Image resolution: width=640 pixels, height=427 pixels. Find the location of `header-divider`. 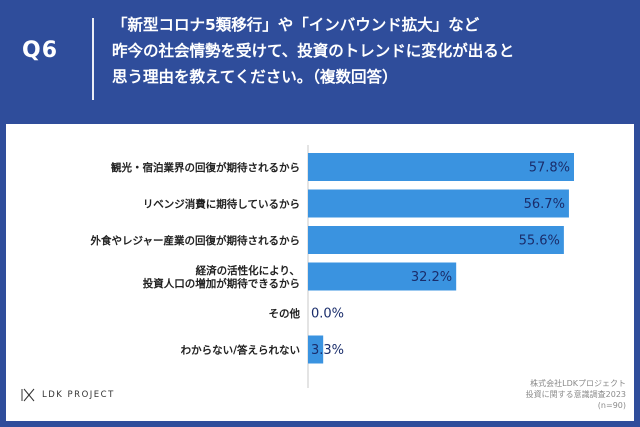

header-divider is located at coordinates (93, 59).